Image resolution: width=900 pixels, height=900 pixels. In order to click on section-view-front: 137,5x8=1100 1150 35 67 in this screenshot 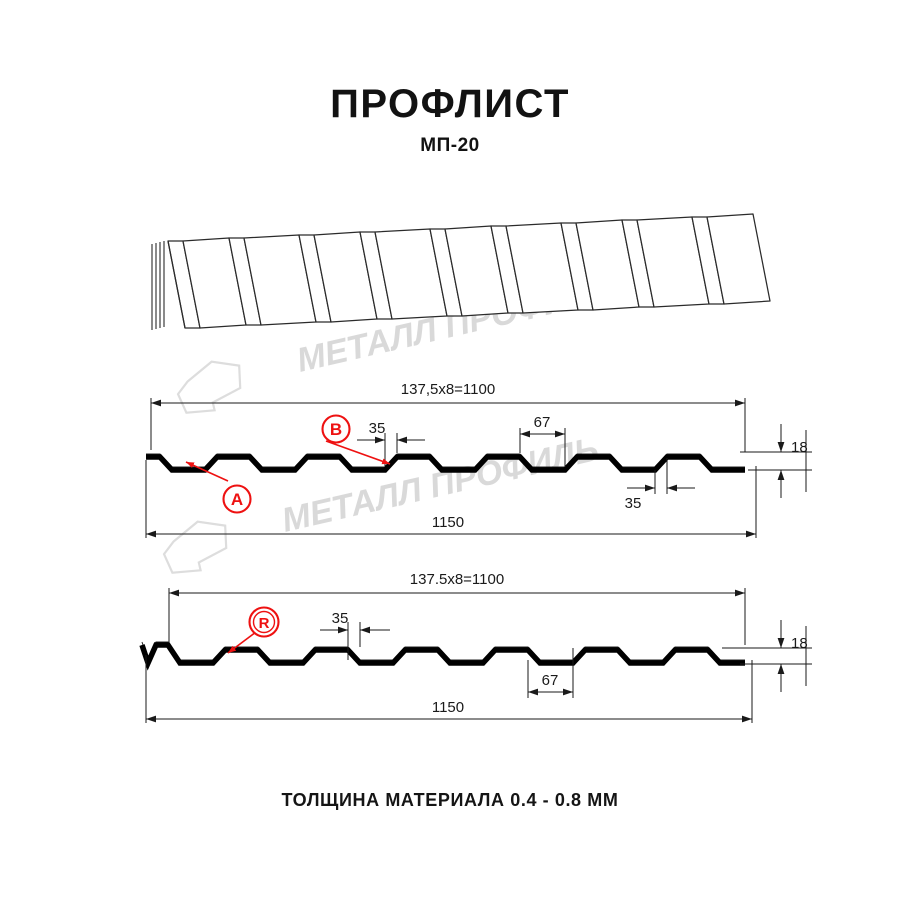, I will do `click(478, 459)`.